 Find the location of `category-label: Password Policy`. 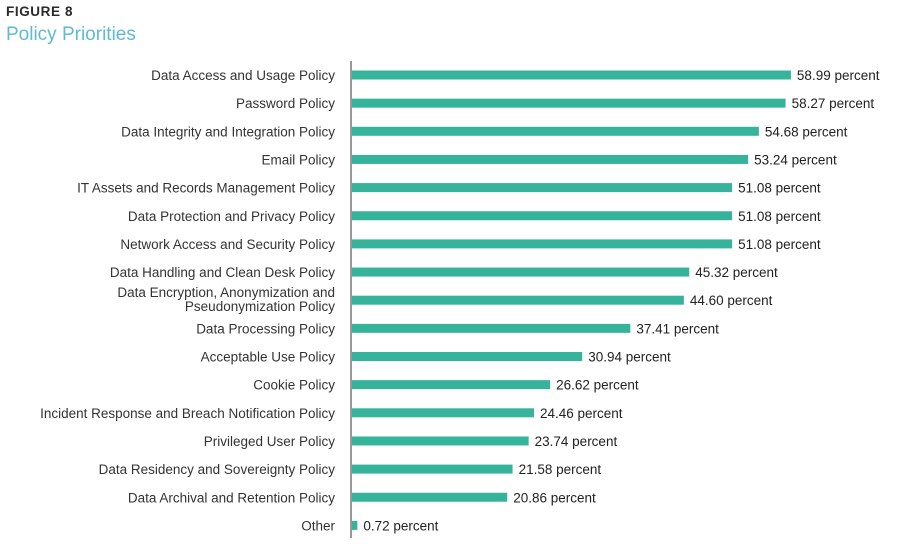

category-label: Password Policy is located at coordinates (285, 103).